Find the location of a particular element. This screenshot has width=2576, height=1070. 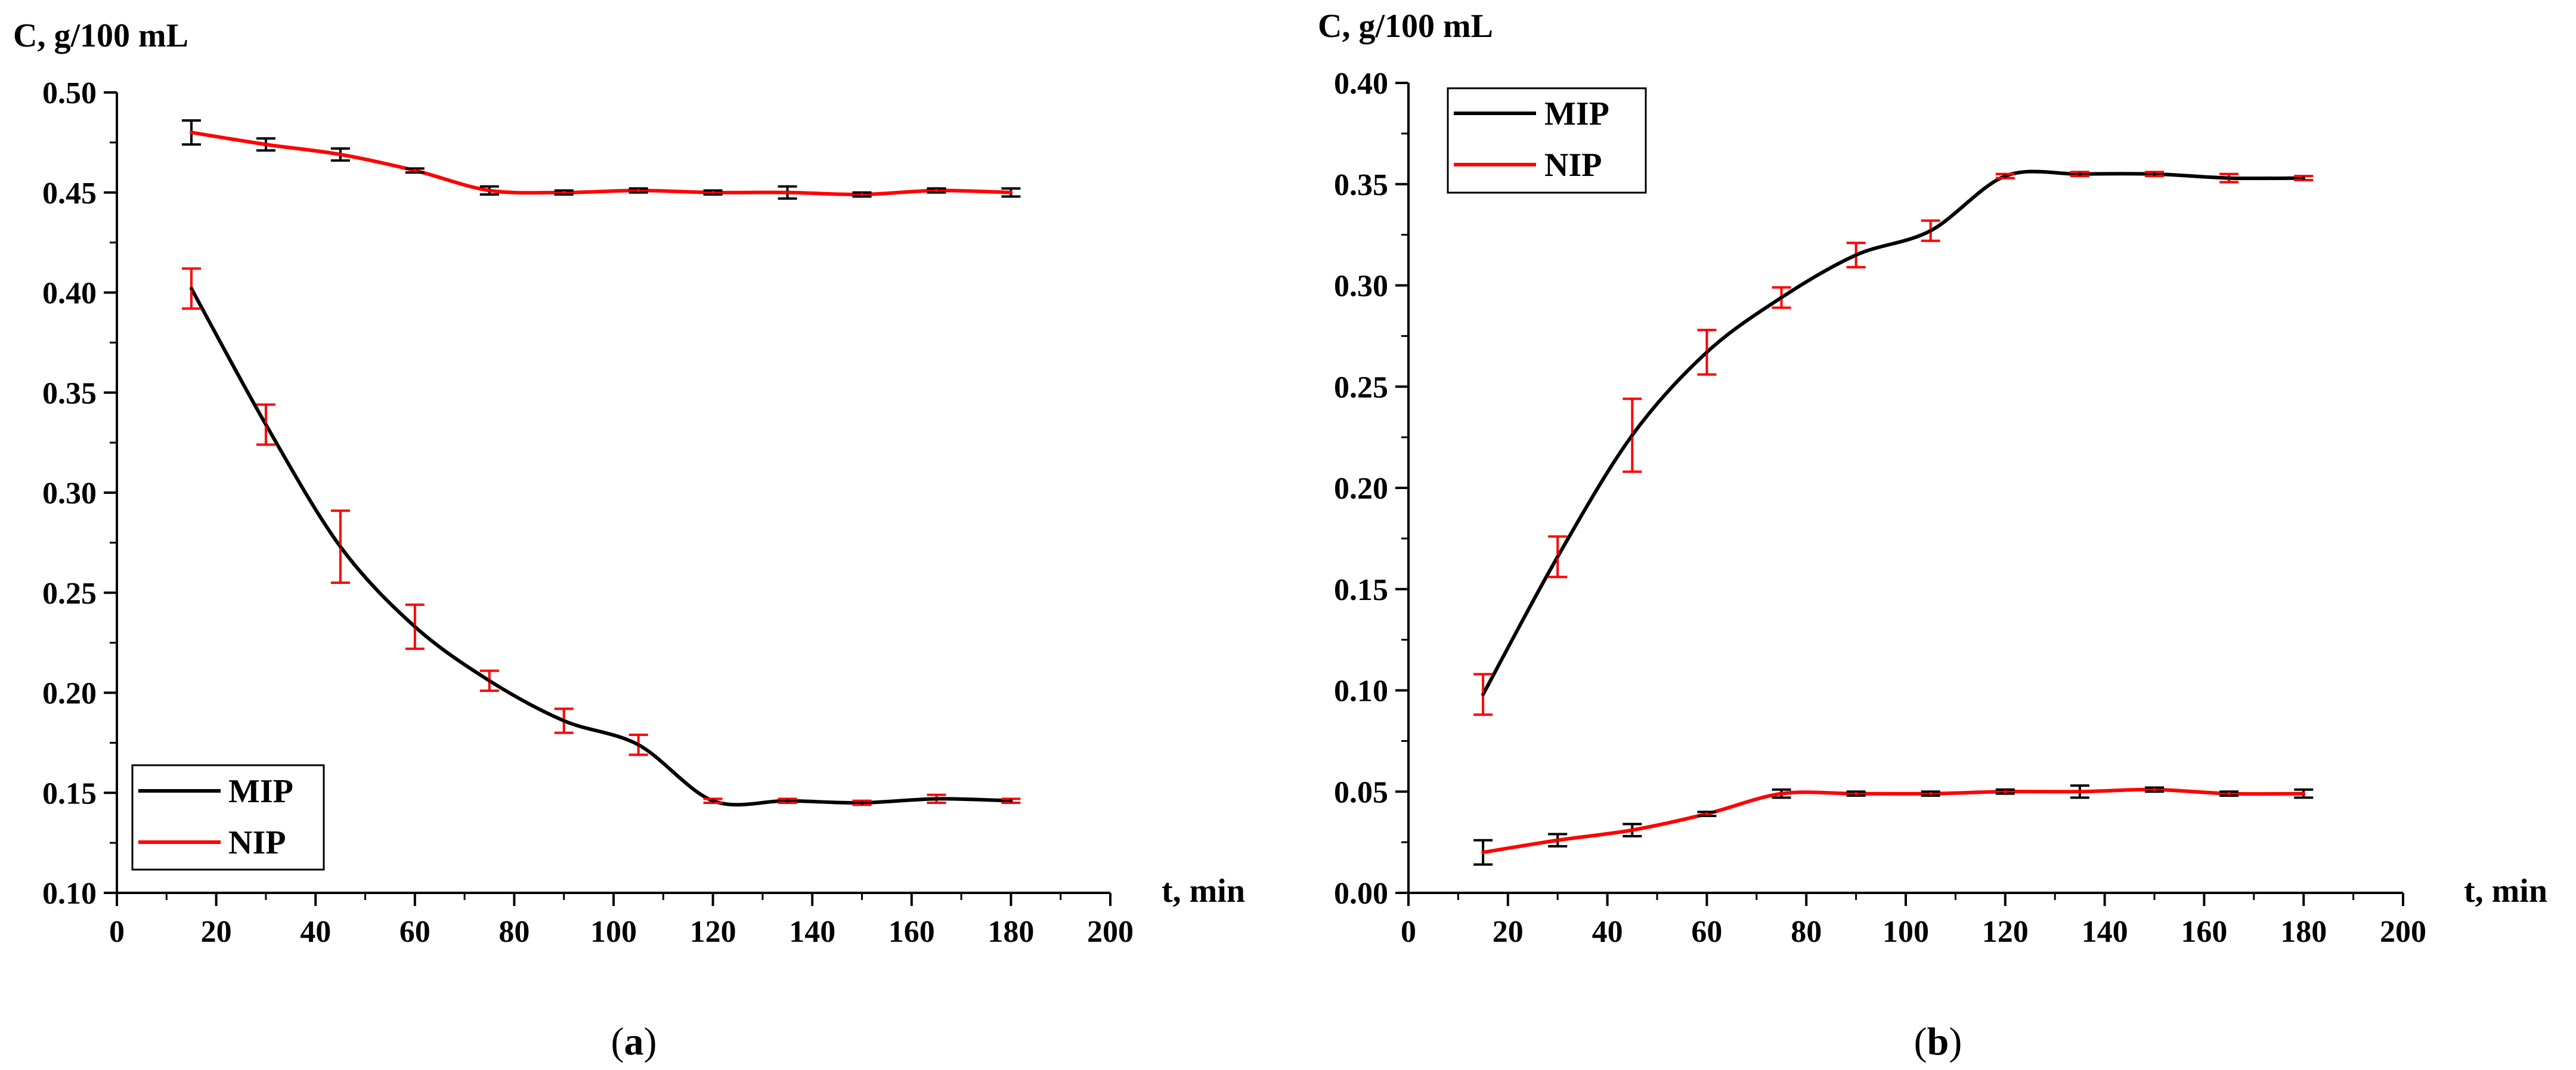

y-tick-label: 0.30 is located at coordinates (70, 494).